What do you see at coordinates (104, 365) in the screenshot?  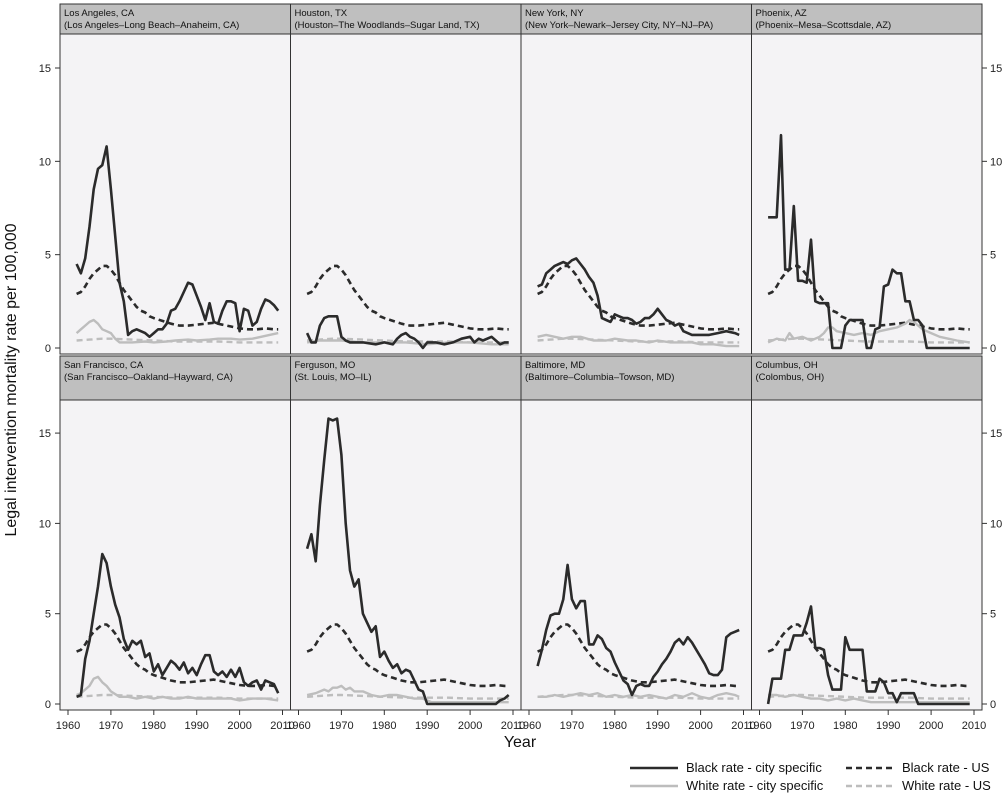 I see `panel-title: San Francisco, CA` at bounding box center [104, 365].